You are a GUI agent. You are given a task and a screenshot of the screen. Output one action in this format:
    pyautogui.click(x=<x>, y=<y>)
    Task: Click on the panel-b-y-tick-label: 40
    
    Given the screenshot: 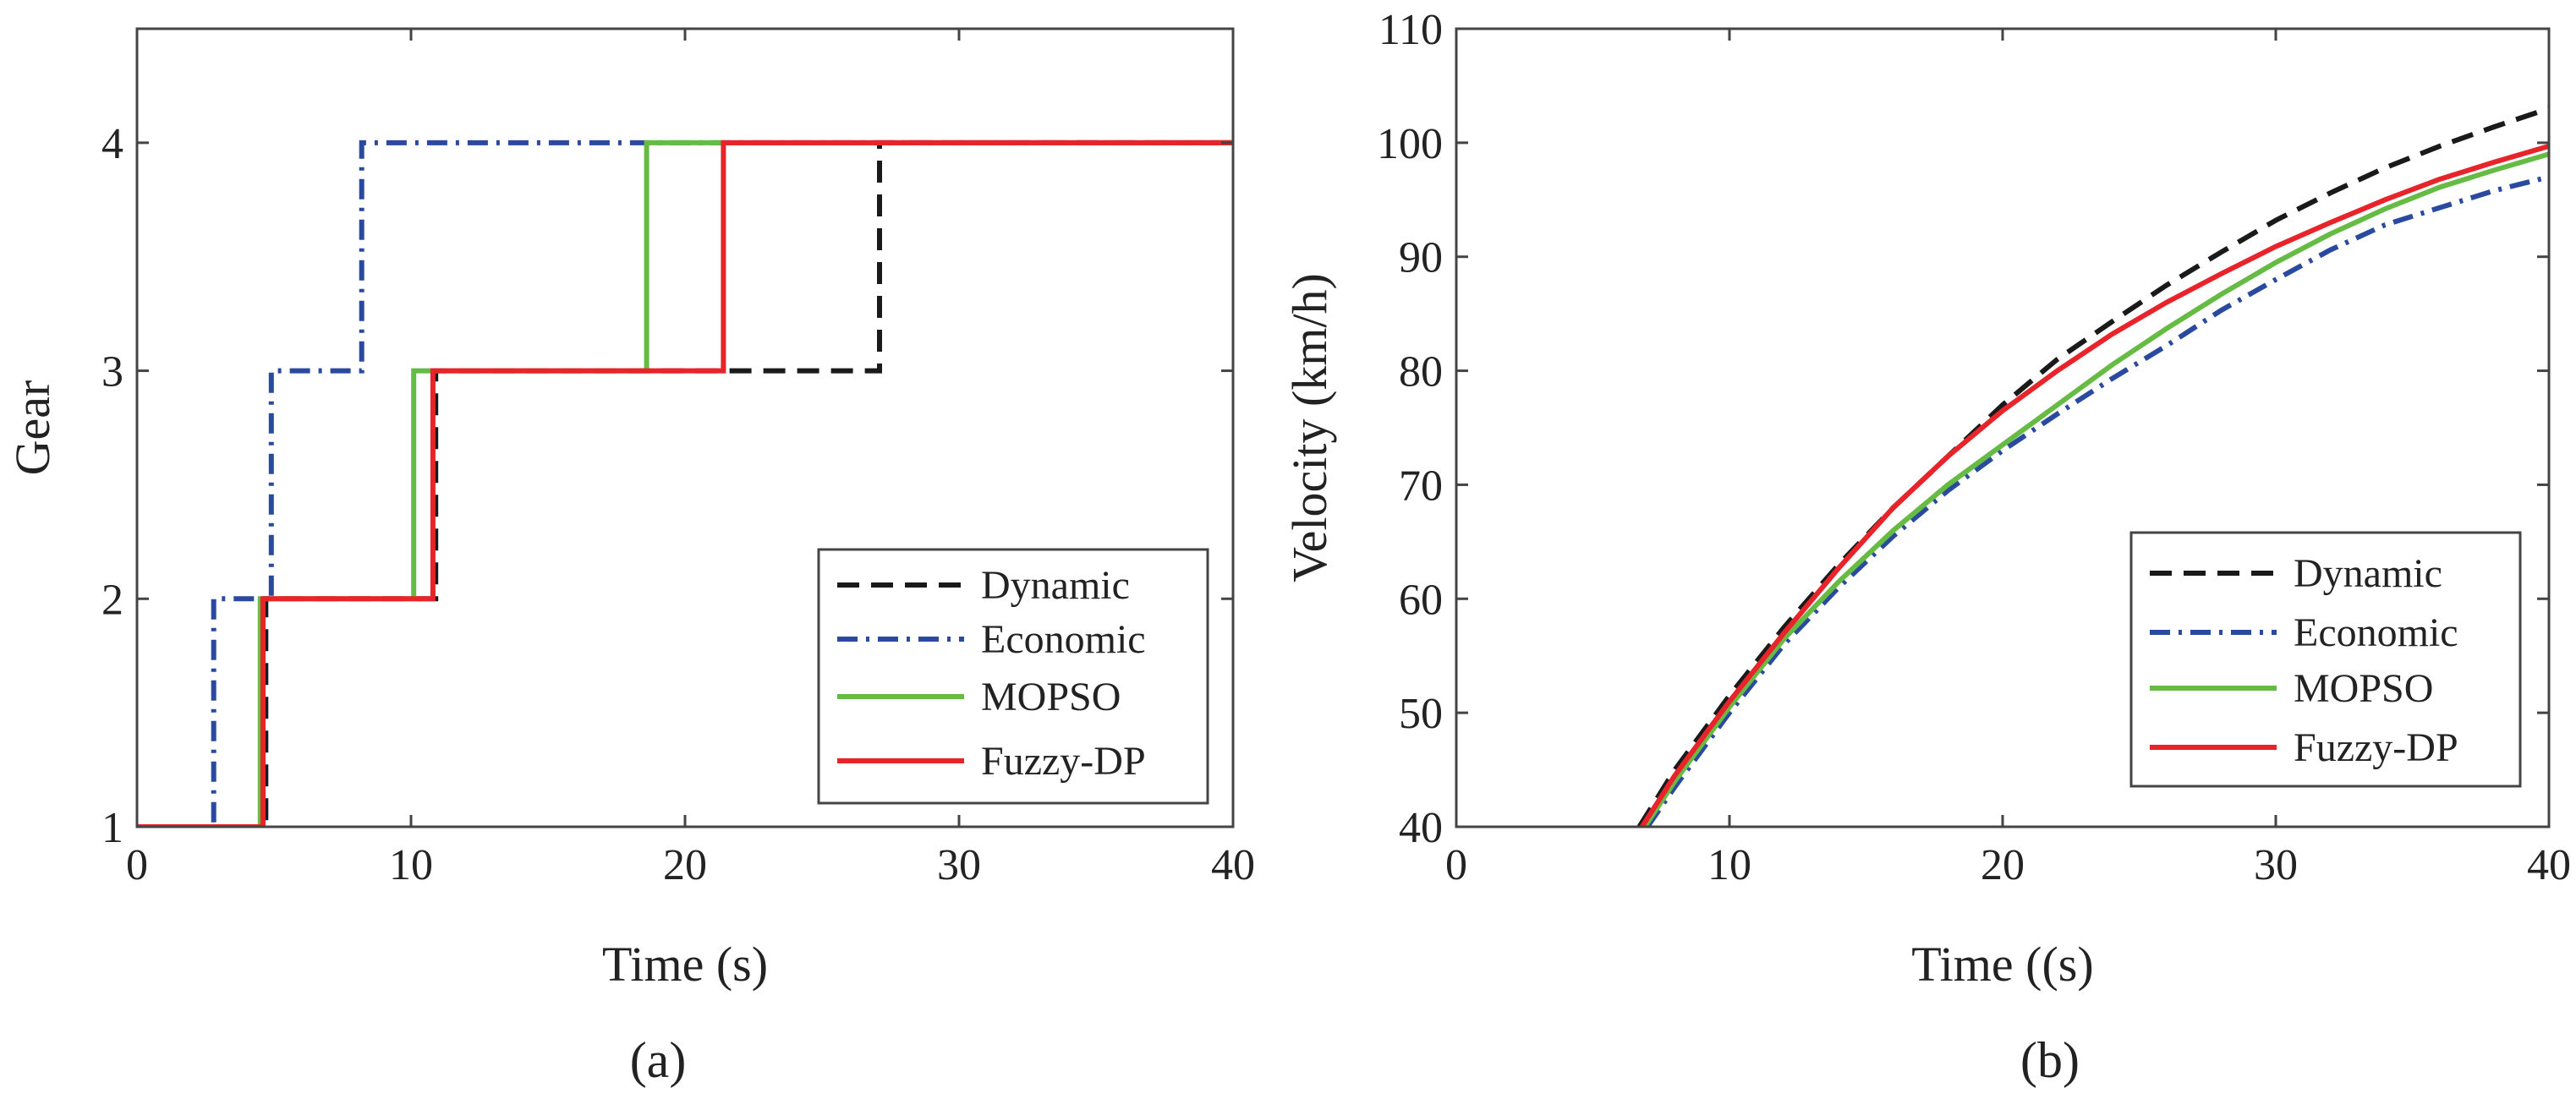 What is the action you would take?
    pyautogui.click(x=1421, y=828)
    